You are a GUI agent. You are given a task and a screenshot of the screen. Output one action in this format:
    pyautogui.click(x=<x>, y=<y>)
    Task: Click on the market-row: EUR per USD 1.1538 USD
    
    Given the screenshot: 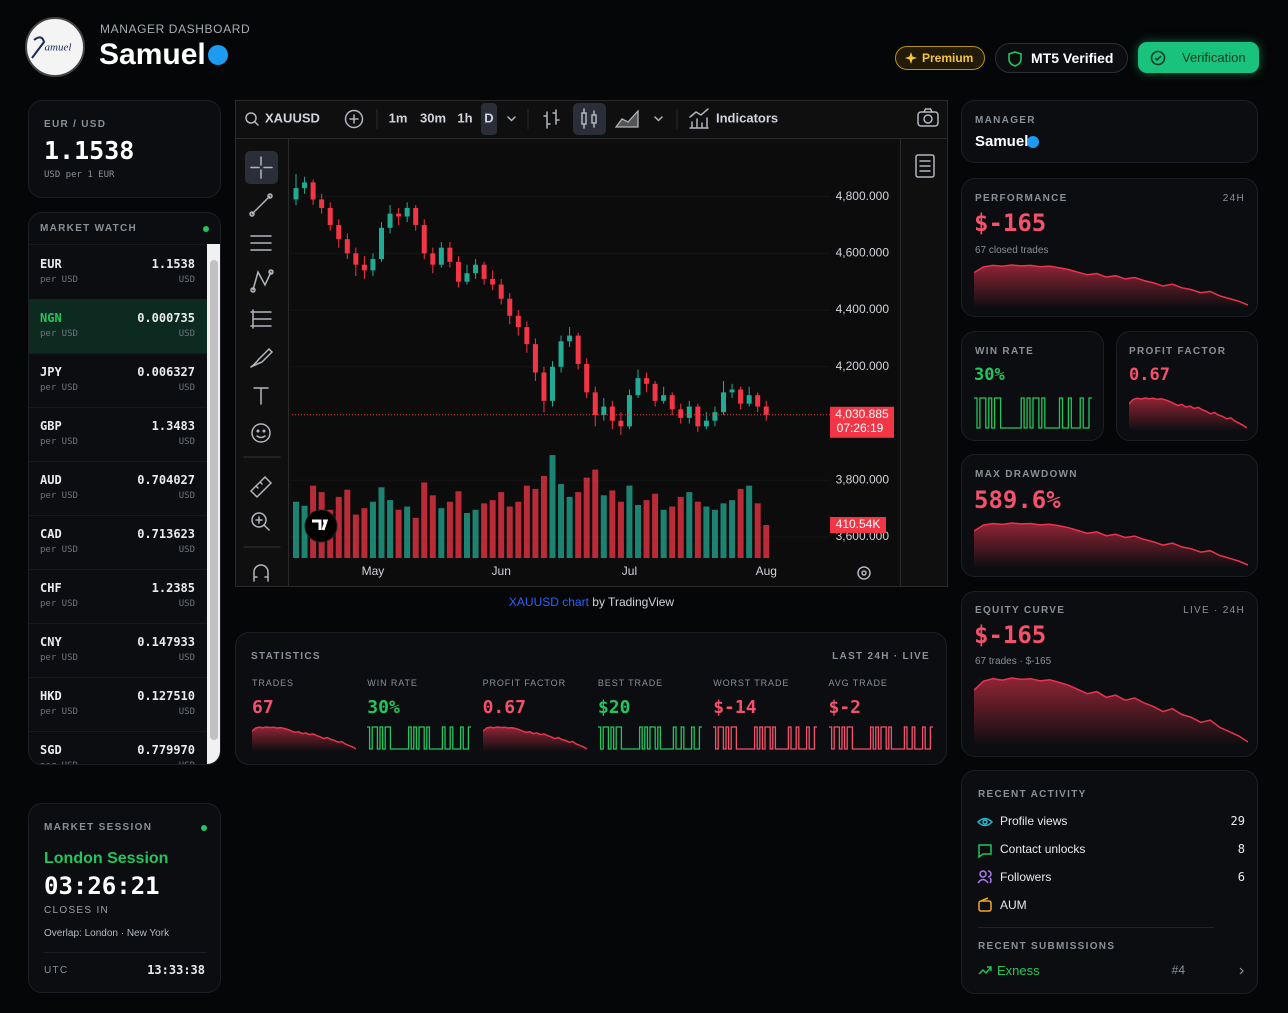 What is the action you would take?
    pyautogui.click(x=118, y=272)
    